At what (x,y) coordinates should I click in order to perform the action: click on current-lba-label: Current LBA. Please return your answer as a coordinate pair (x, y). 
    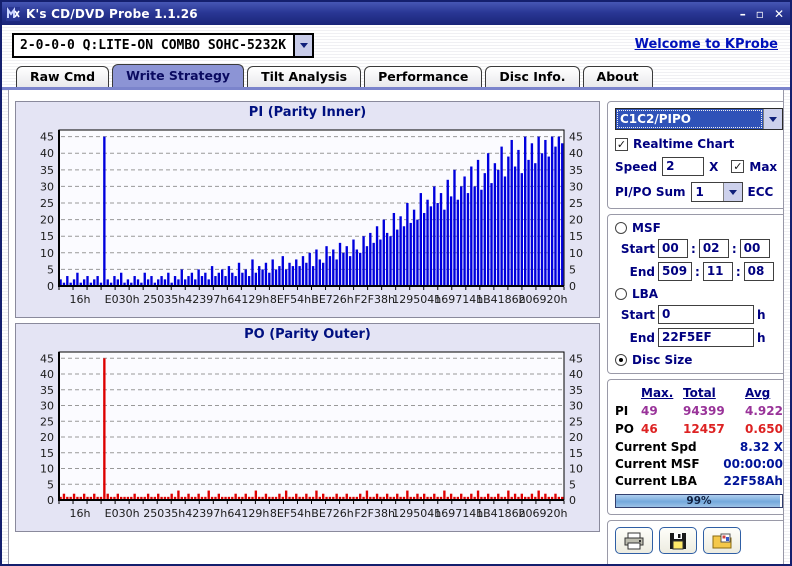
    Looking at the image, I should click on (656, 481).